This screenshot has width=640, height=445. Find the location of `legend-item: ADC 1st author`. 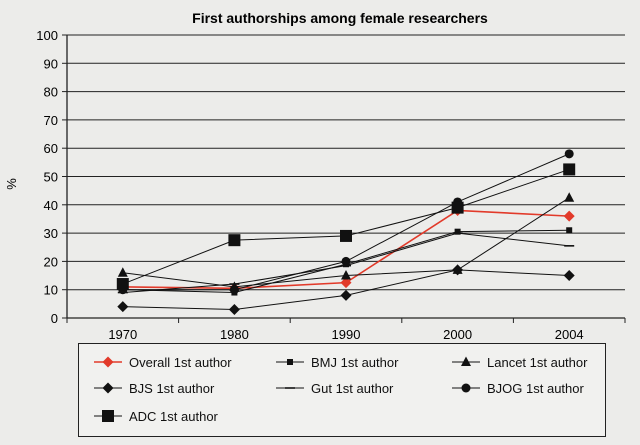

legend-item: ADC 1st author is located at coordinates (155, 416).